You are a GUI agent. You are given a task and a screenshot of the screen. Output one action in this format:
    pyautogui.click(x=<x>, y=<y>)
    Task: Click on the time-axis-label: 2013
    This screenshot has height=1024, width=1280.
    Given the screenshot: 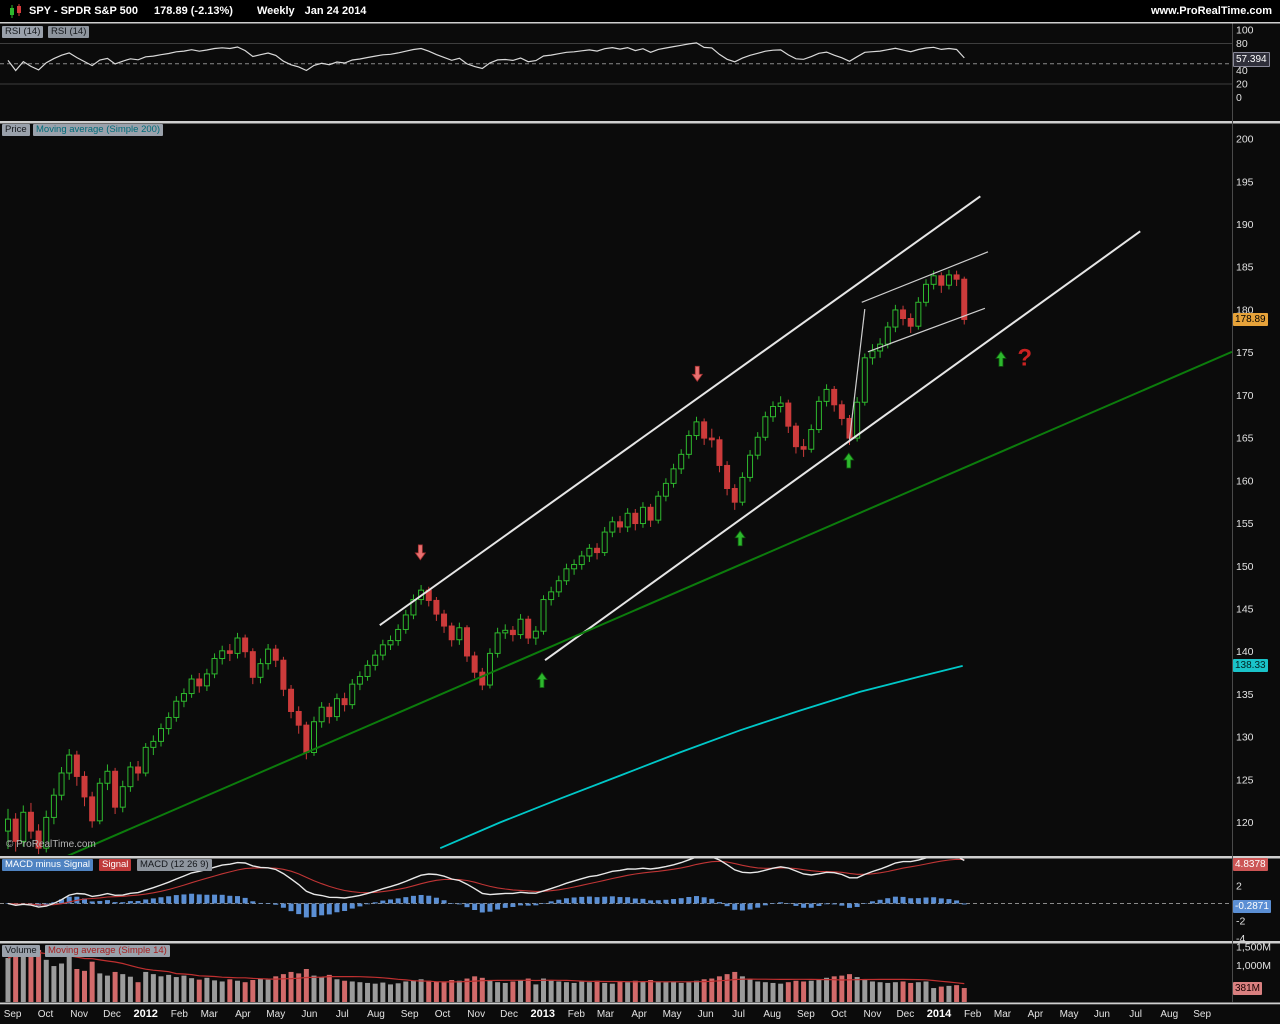 What is the action you would take?
    pyautogui.click(x=542, y=1014)
    